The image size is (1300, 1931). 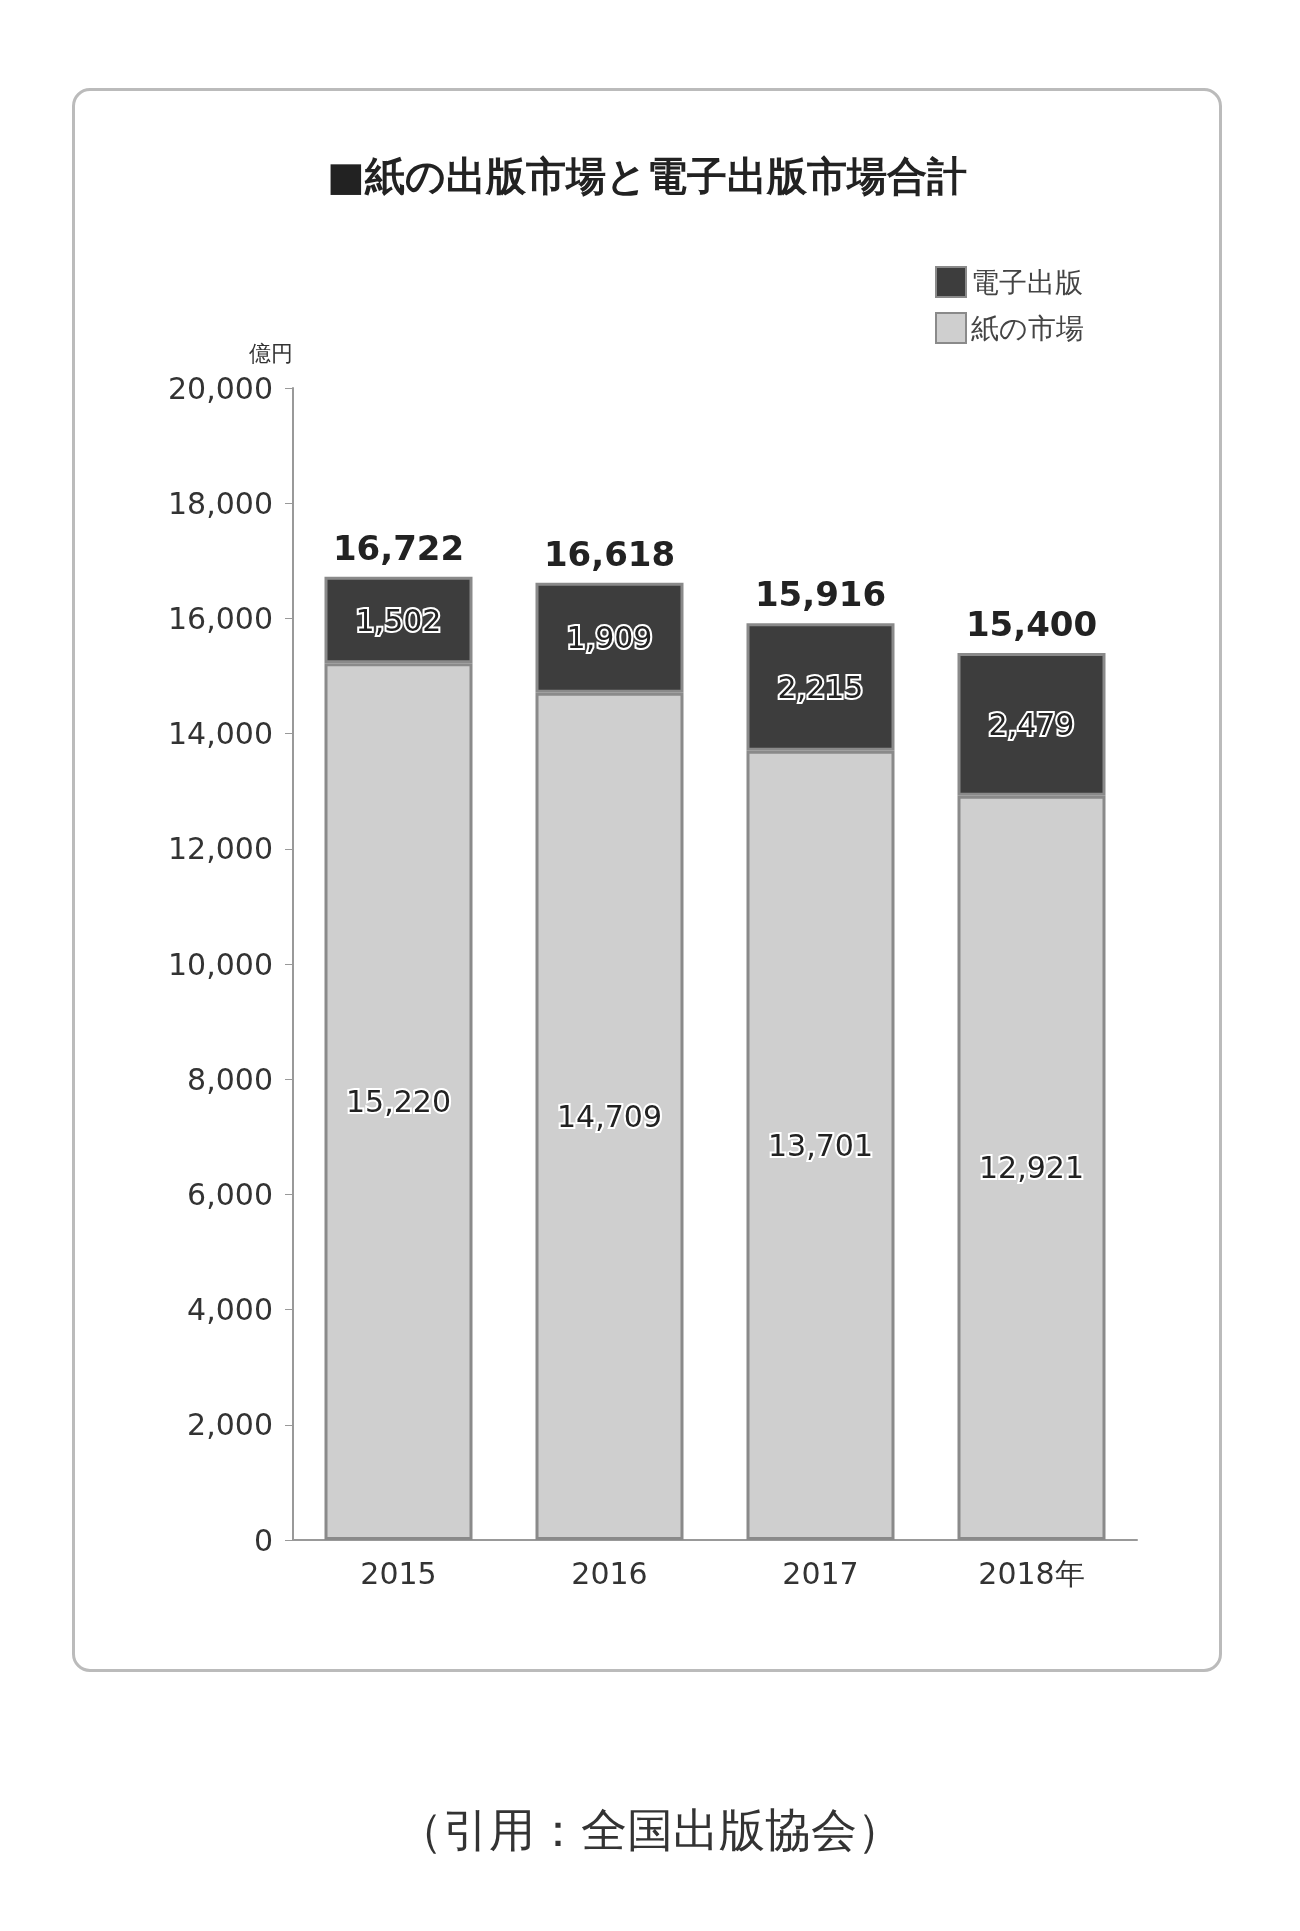 I want to click on chart-title: ■紙の出版市場と電子出版市場合計, so click(x=647, y=176).